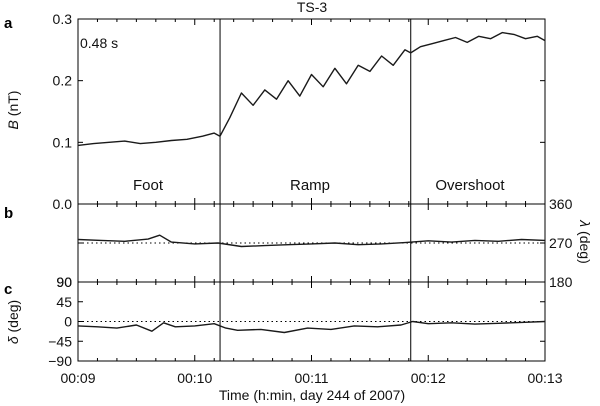 This screenshot has width=600, height=406. What do you see at coordinates (312, 7) in the screenshot?
I see `chart-title: TS-3` at bounding box center [312, 7].